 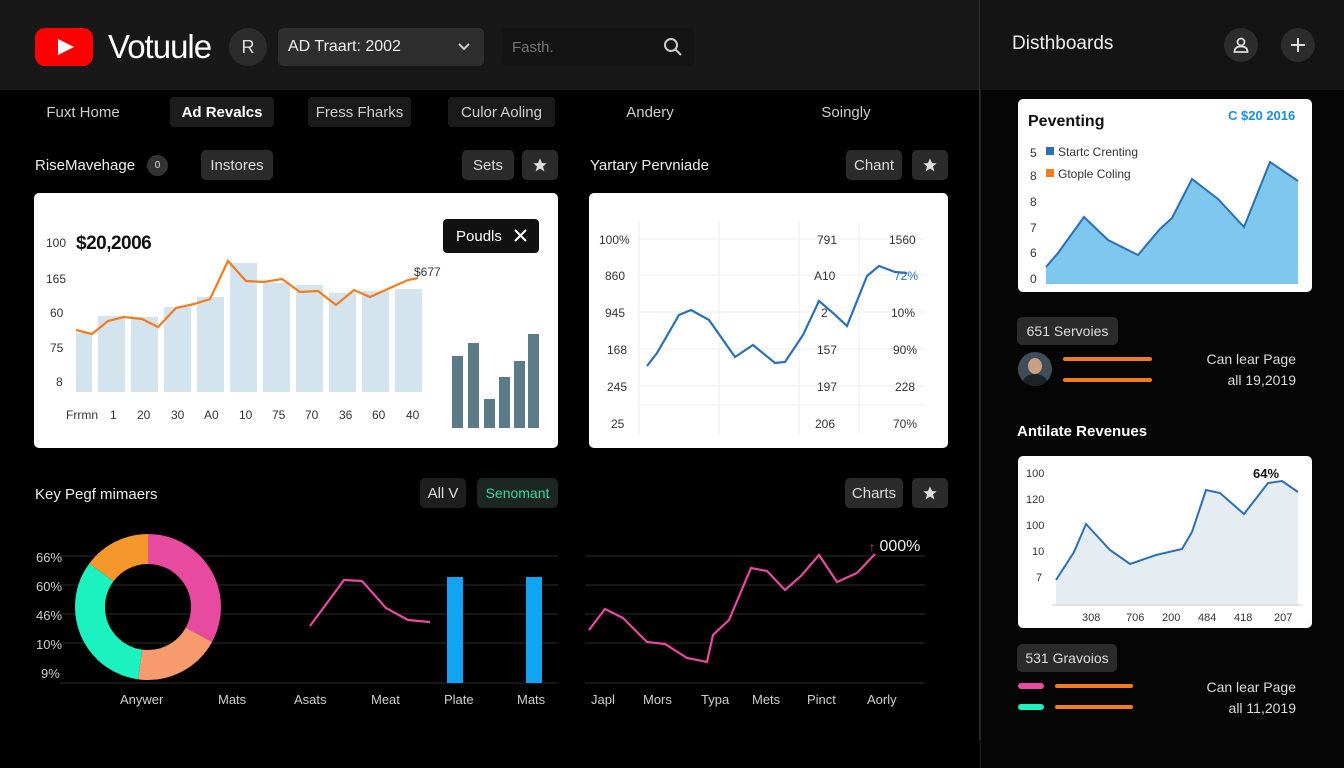 What do you see at coordinates (1035, 369) in the screenshot?
I see `avatar` at bounding box center [1035, 369].